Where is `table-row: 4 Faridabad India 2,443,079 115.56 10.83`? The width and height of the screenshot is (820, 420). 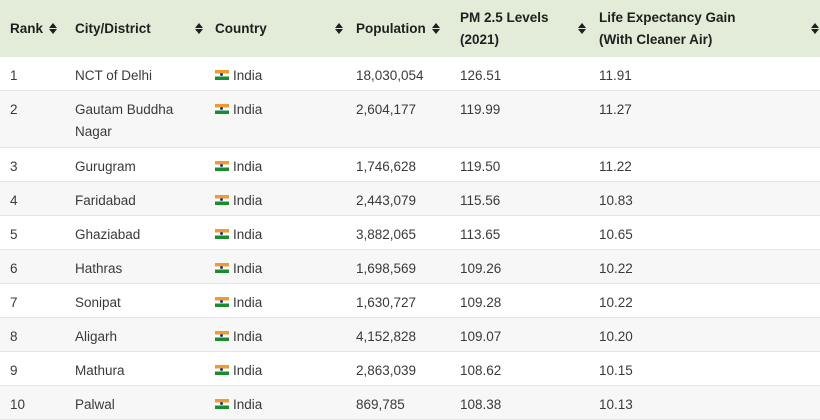 table-row: 4 Faridabad India 2,443,079 115.56 10.83 is located at coordinates (410, 198).